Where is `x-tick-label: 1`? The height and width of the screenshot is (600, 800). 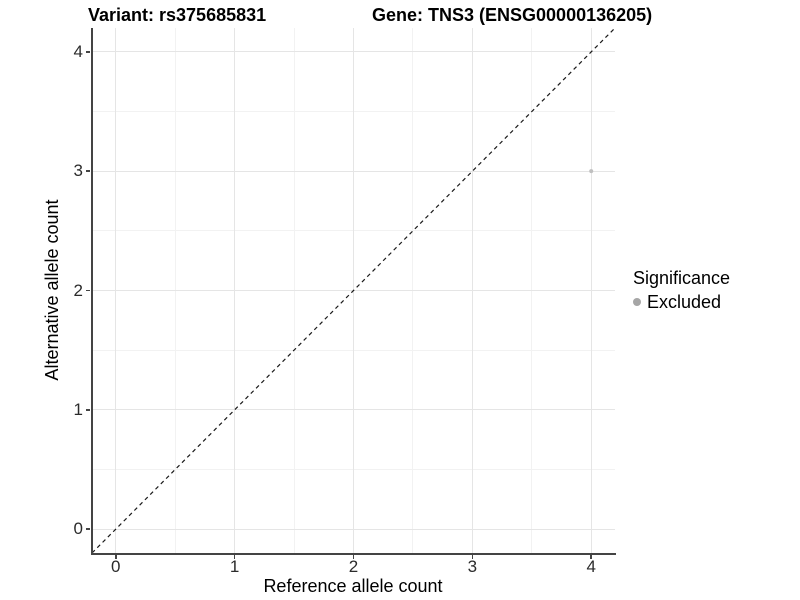 x-tick-label: 1 is located at coordinates (234, 566).